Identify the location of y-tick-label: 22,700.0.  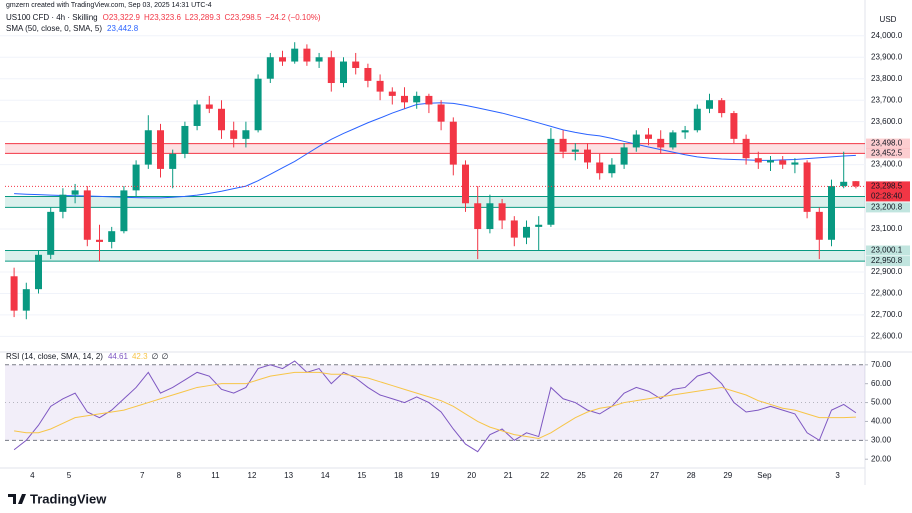
(887, 314).